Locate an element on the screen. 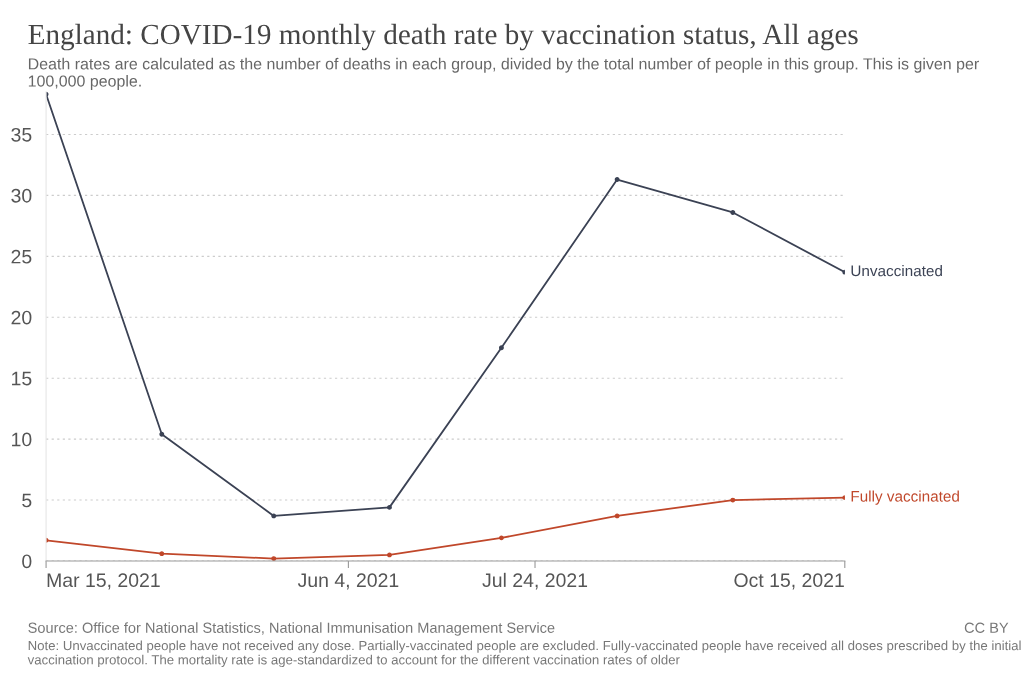  text: CC BY is located at coordinates (986, 627).